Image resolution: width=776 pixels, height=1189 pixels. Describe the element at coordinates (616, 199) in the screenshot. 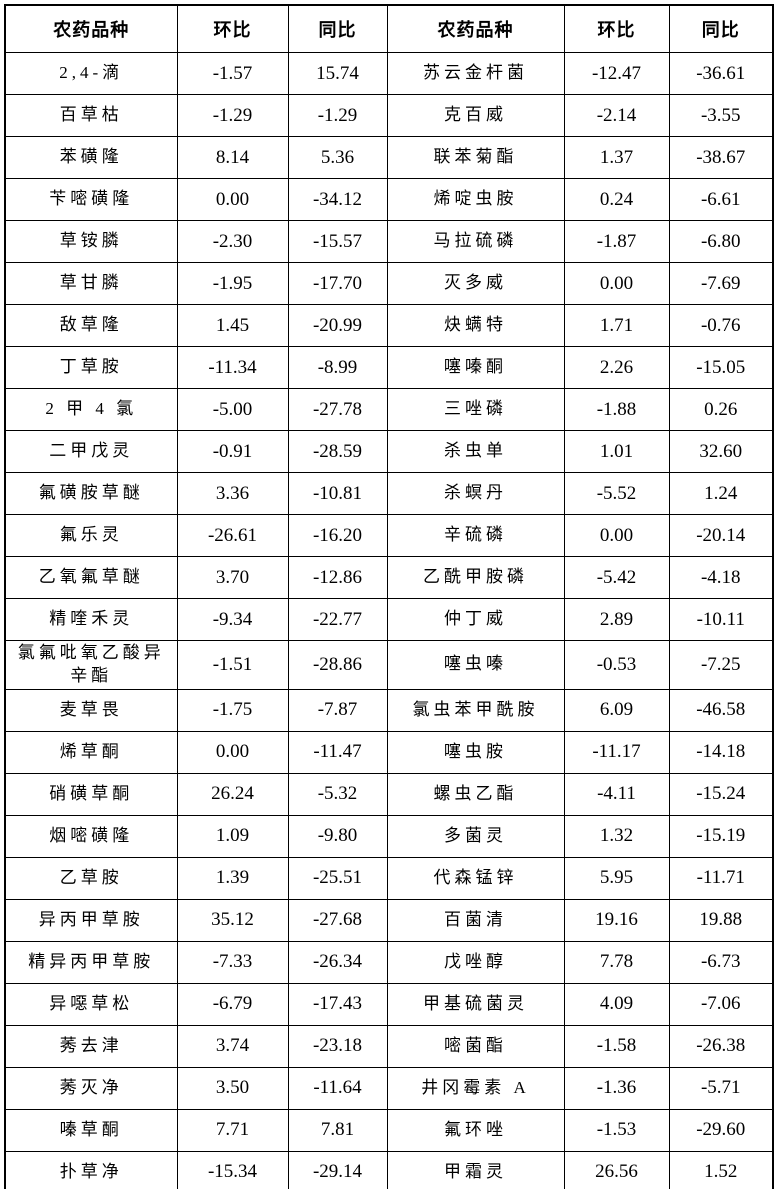

I see `mom-value-cell: 0.24` at that location.